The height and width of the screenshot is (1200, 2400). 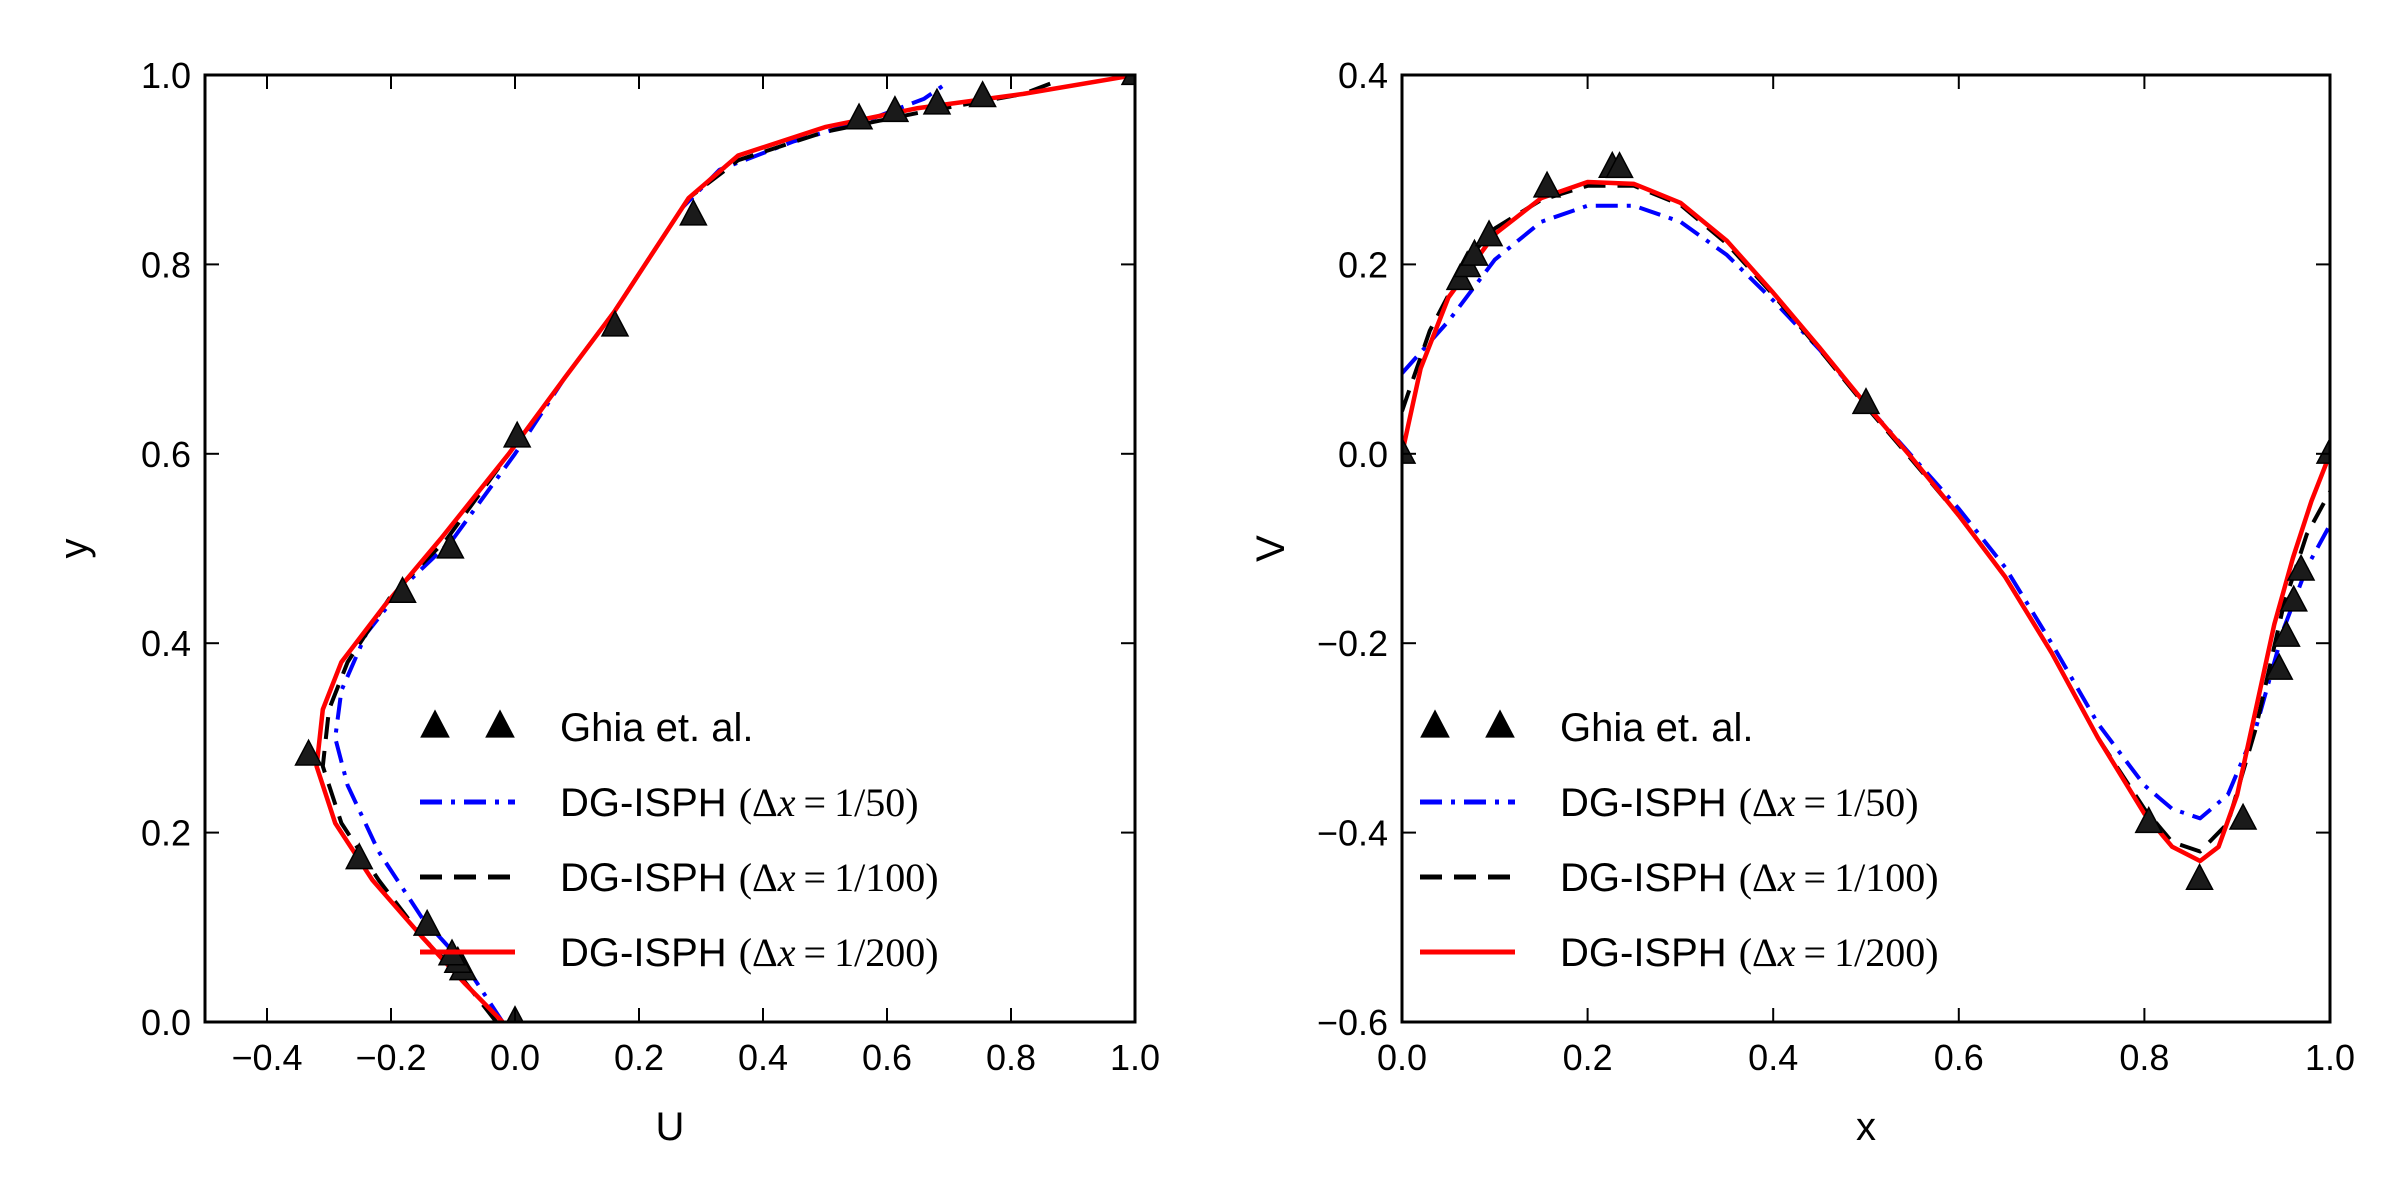 What do you see at coordinates (390, 1057) in the screenshot?
I see `x-tick-label: −0.2` at bounding box center [390, 1057].